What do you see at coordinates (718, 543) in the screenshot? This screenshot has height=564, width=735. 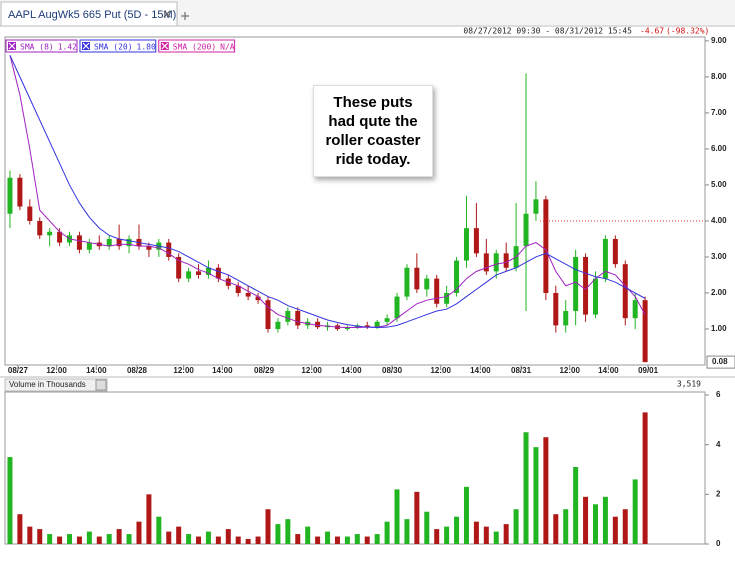 I see `y-tick-label: 0` at bounding box center [718, 543].